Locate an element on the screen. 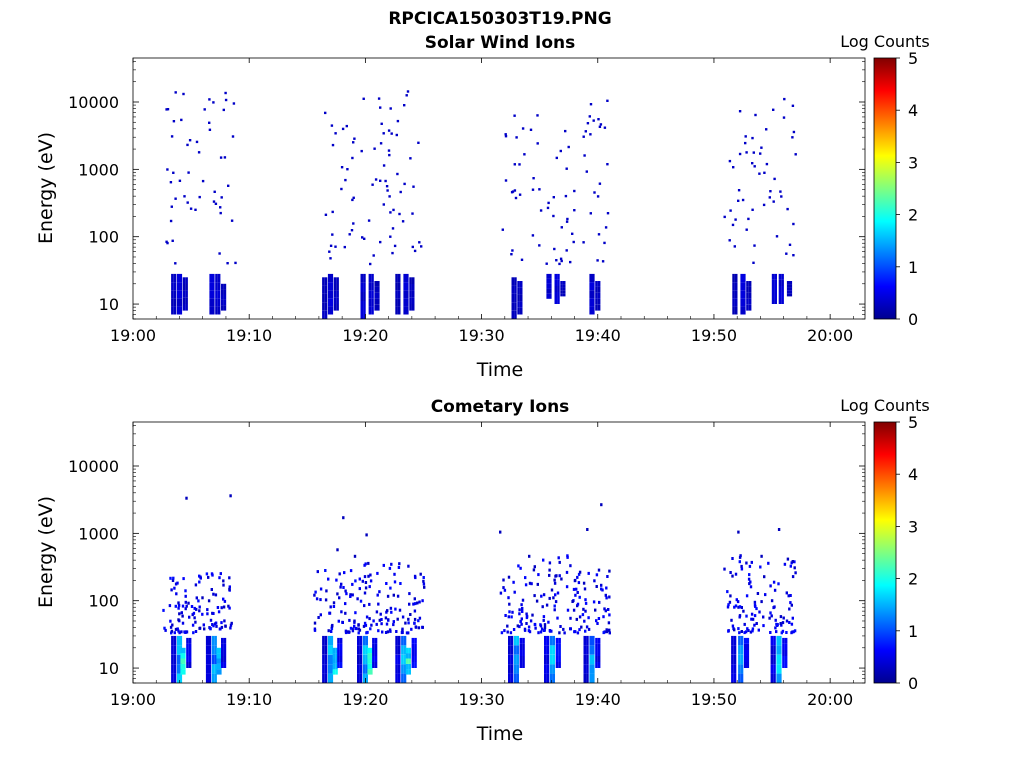 This screenshot has height=768, width=1024. x-axis-label: Time is located at coordinates (500, 370).